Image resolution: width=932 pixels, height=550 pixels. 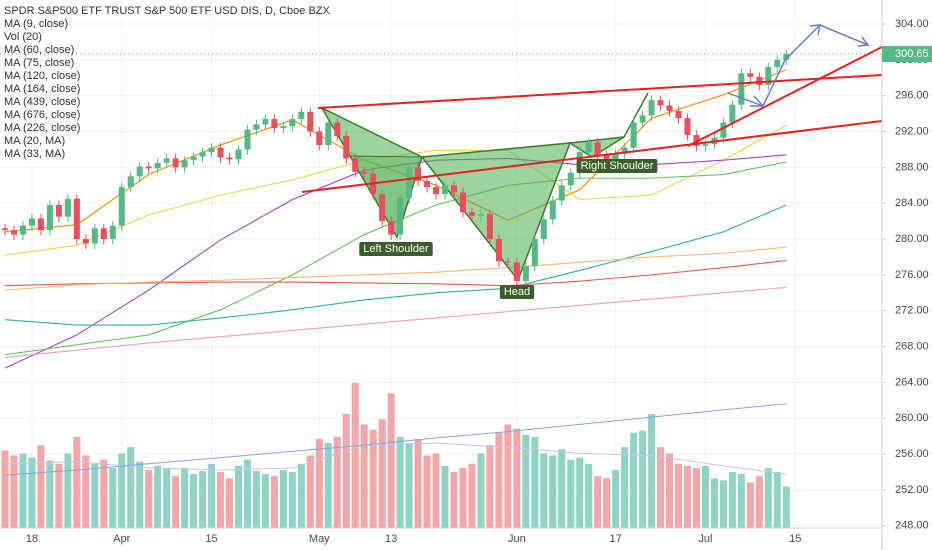 I want to click on pattern-leg, so click(x=636, y=115).